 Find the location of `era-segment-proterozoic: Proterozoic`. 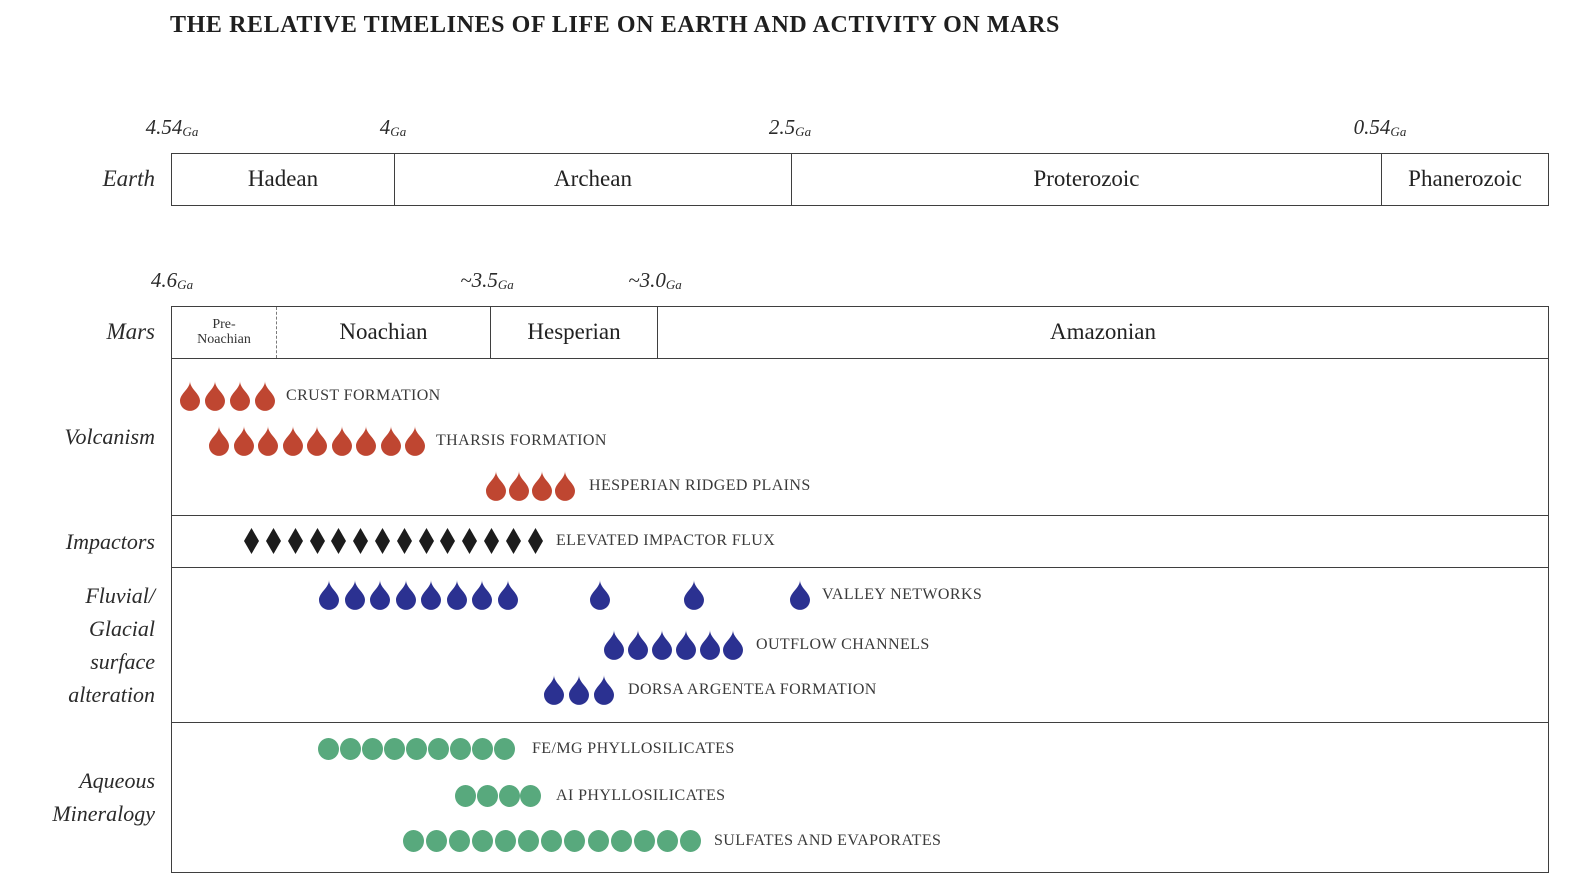

era-segment-proterozoic: Proterozoic is located at coordinates (1086, 179).